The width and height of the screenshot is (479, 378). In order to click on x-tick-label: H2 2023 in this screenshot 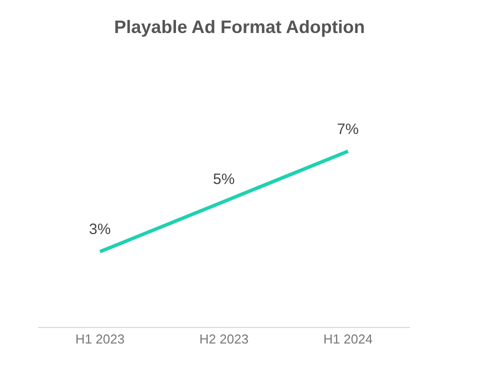, I will do `click(224, 339)`.